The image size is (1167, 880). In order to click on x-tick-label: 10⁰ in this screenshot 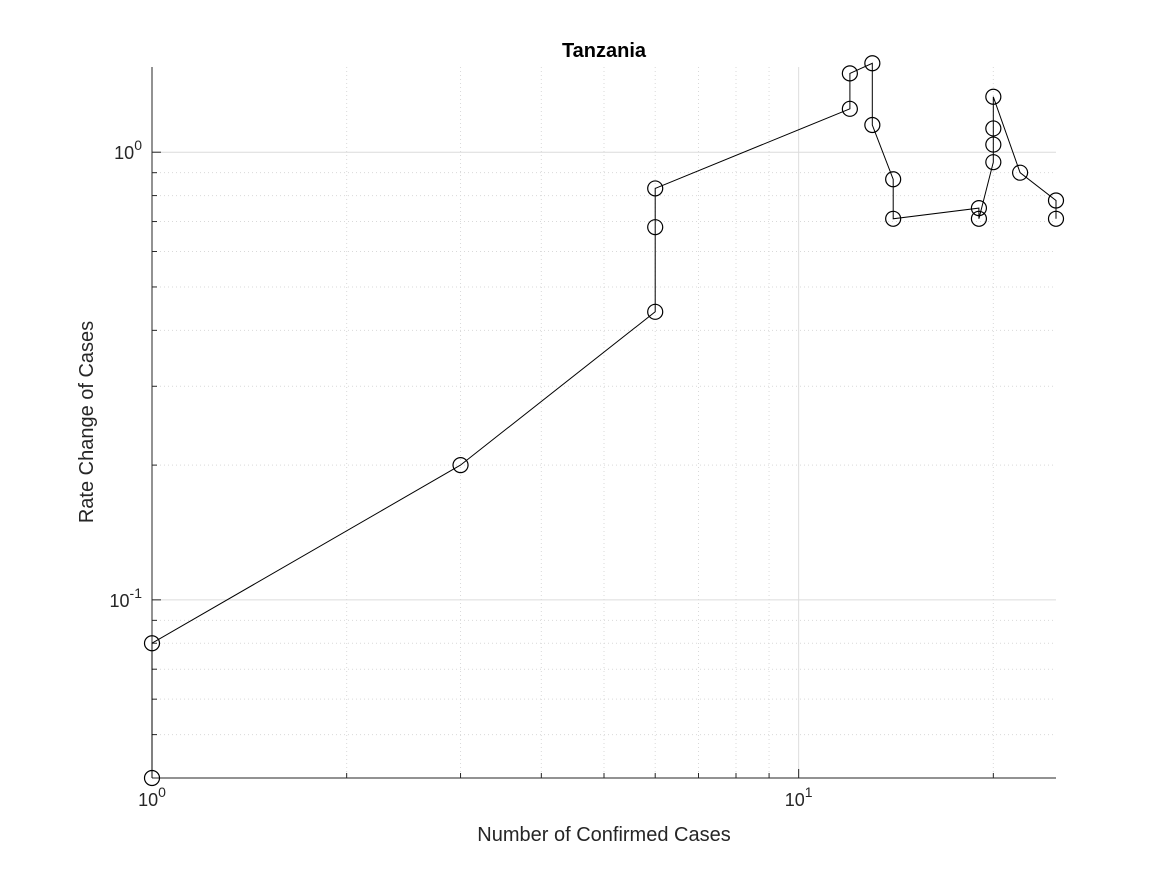, I will do `click(152, 797)`.